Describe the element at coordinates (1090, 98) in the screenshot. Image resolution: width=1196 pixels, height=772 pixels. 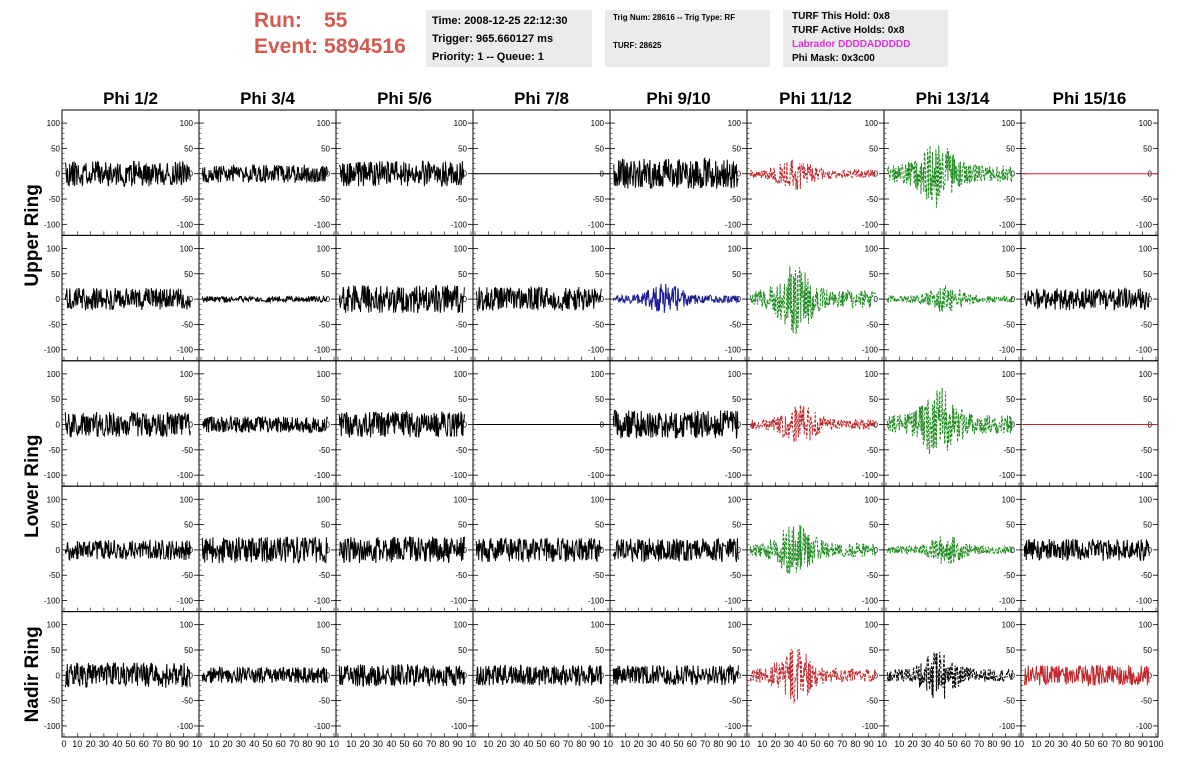
I see `column-header: Phi 15/16` at that location.